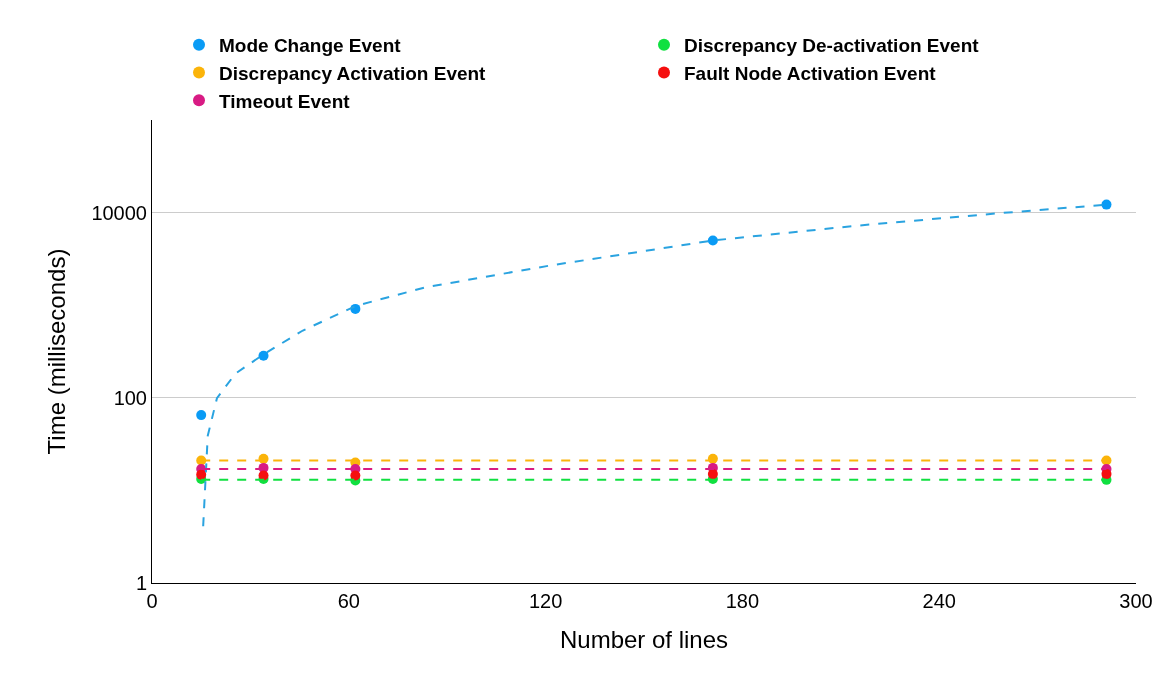  I want to click on legend-label: Timeout Event, so click(285, 101).